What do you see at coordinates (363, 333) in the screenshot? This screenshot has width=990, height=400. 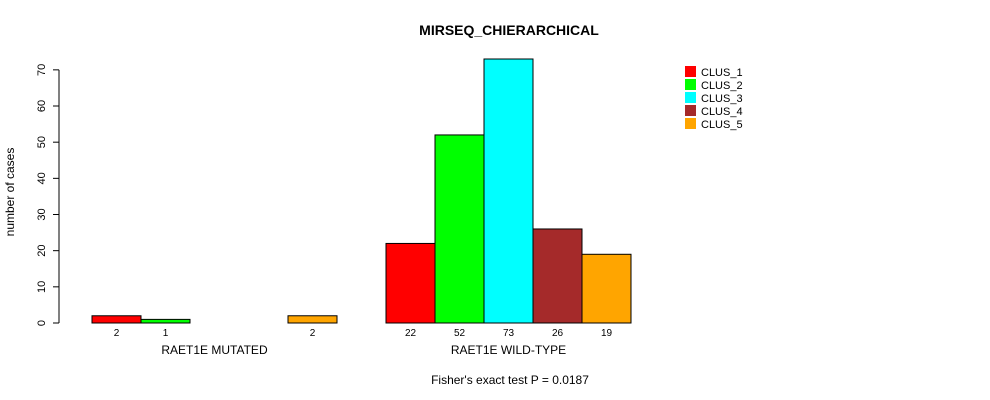 I see `count-labels: 2 1 2 22 52 73 26 19` at bounding box center [363, 333].